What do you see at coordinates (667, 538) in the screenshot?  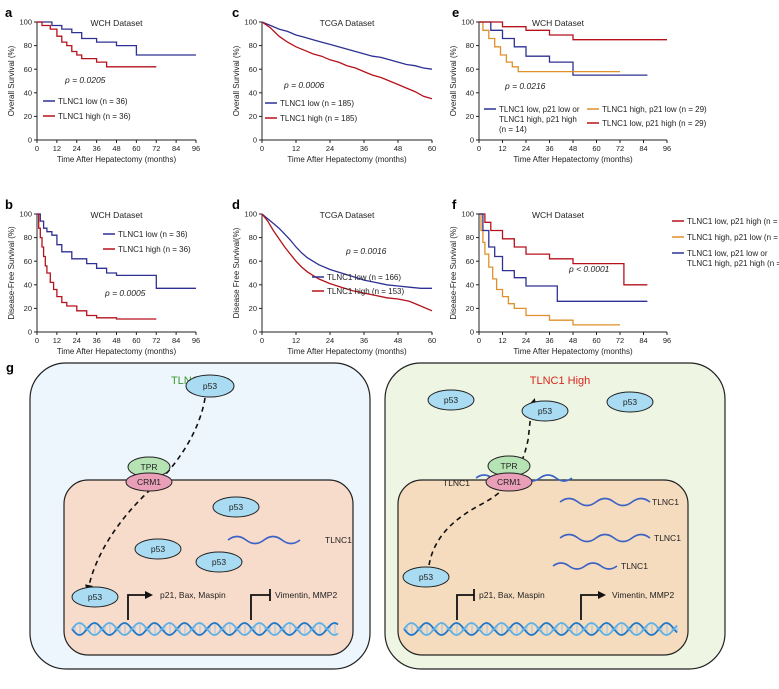 I see `tlnc1-label: TLNC1` at bounding box center [667, 538].